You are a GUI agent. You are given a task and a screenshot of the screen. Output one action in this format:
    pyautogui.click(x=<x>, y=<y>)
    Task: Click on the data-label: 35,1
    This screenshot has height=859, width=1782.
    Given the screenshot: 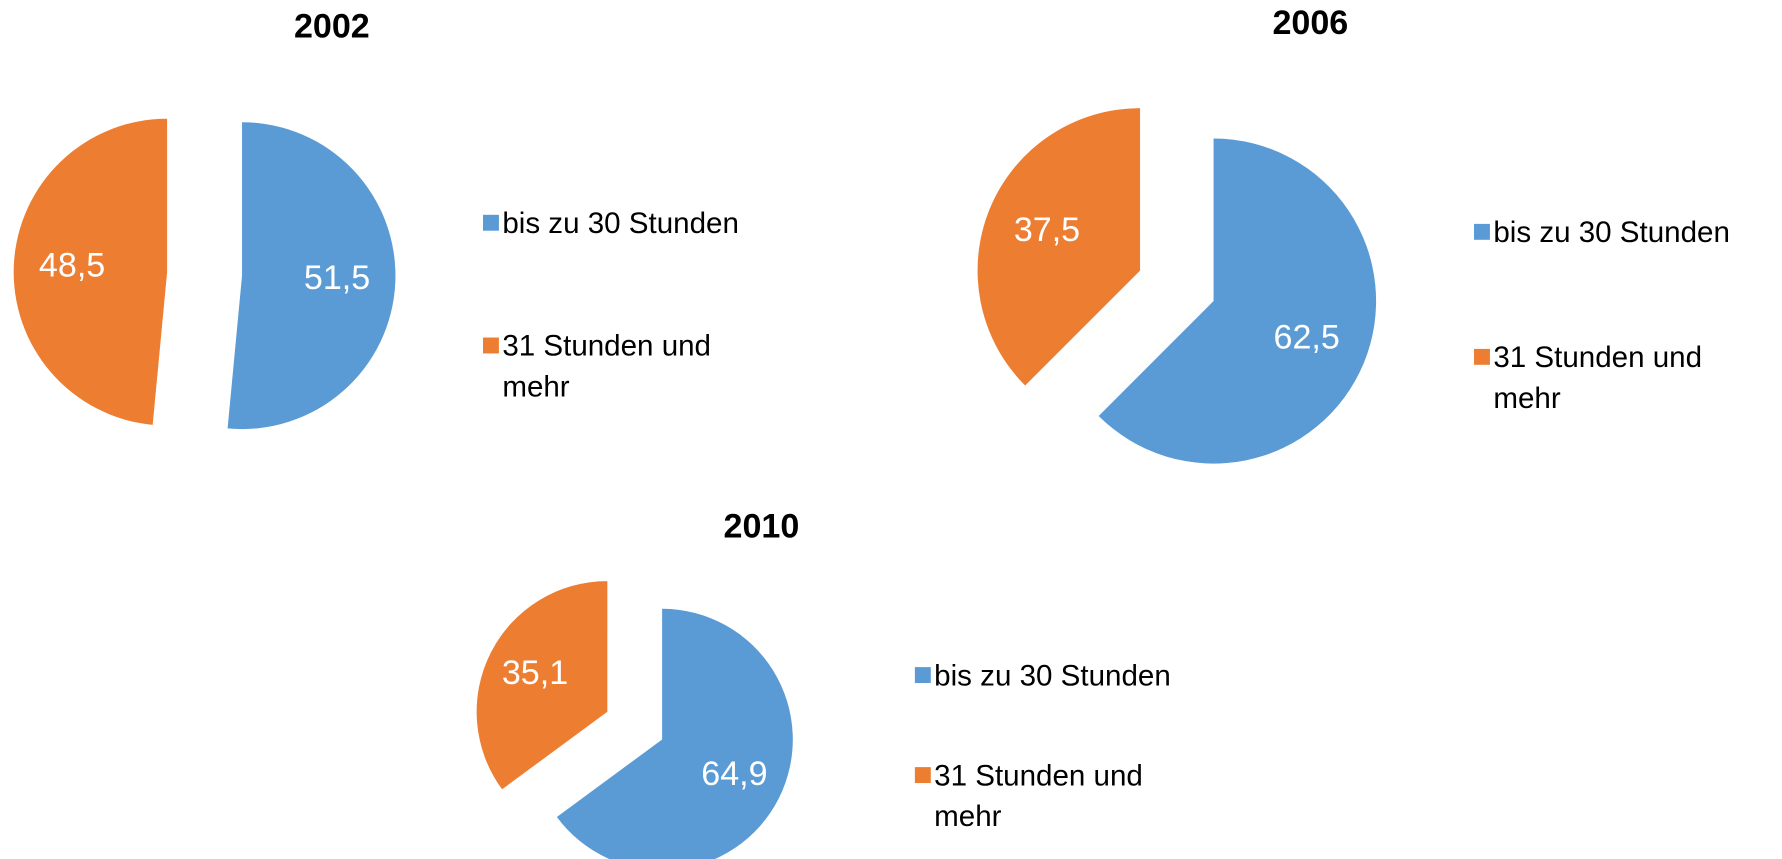 What is the action you would take?
    pyautogui.click(x=535, y=673)
    